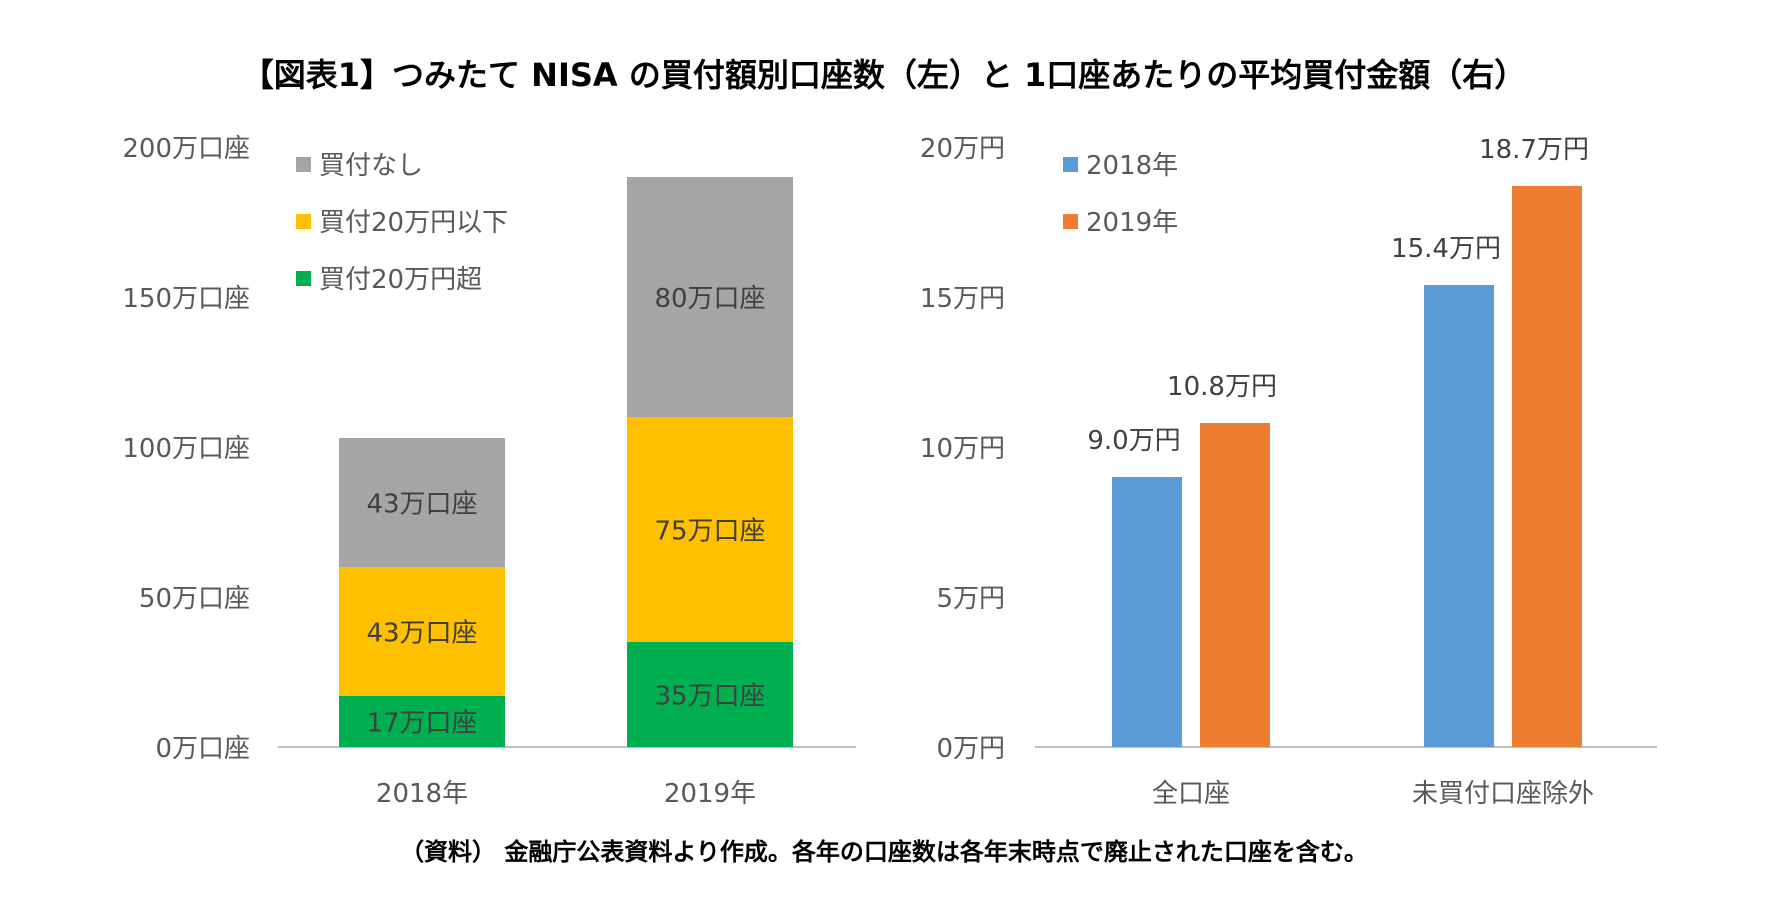  I want to click on bar-data-label: 9.0万円, so click(1133, 441).